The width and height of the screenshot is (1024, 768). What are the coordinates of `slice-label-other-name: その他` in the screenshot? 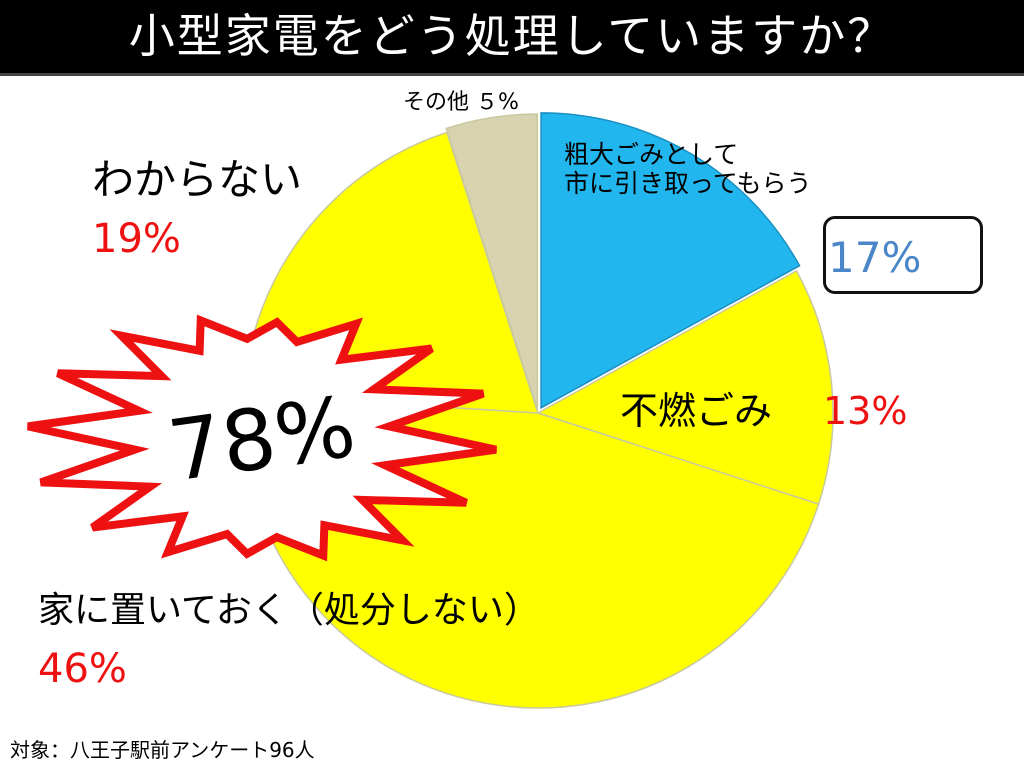 It's located at (436, 102).